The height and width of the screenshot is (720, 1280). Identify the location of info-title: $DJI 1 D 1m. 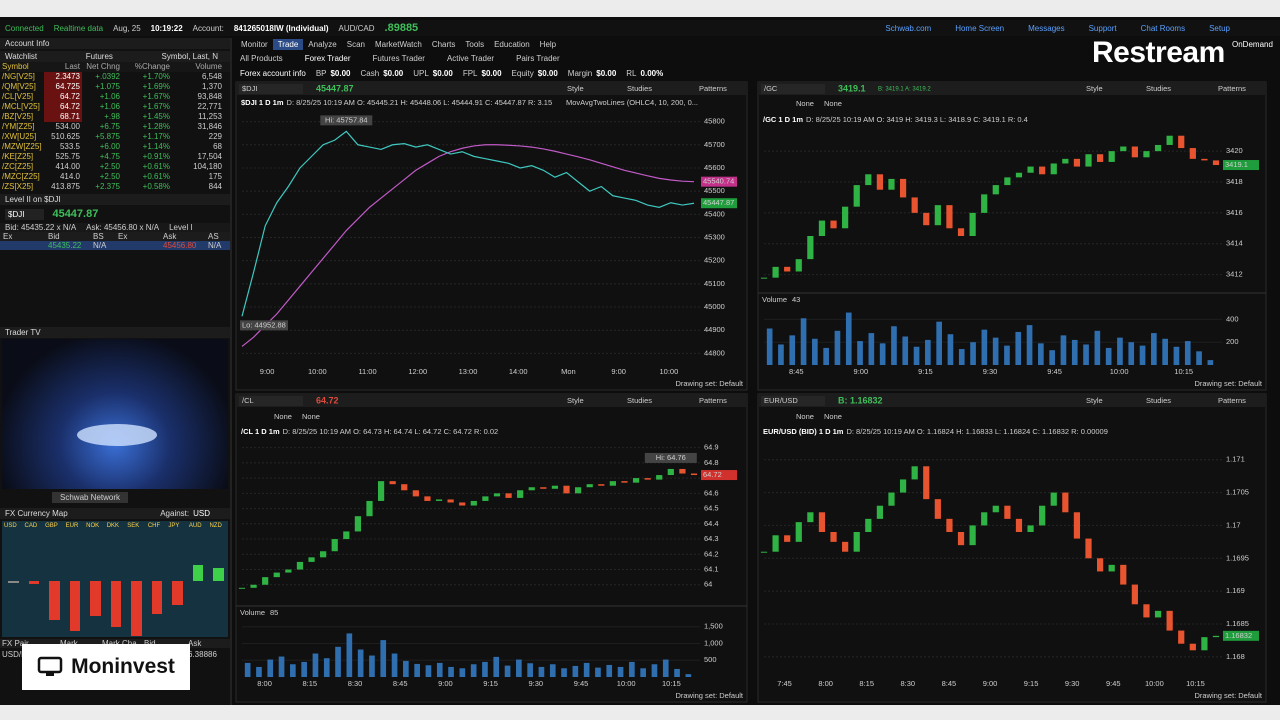
(262, 102).